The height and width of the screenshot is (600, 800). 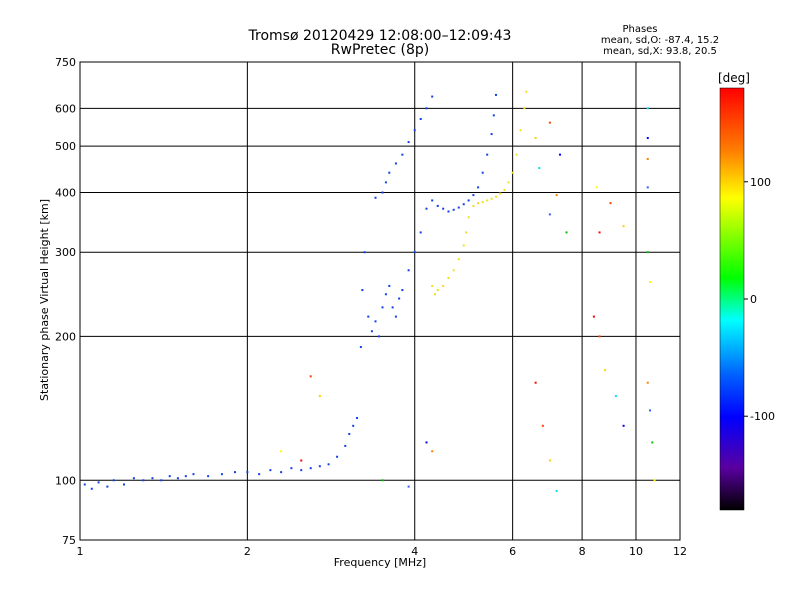 I want to click on y-tick-label: 100, so click(x=65, y=480).